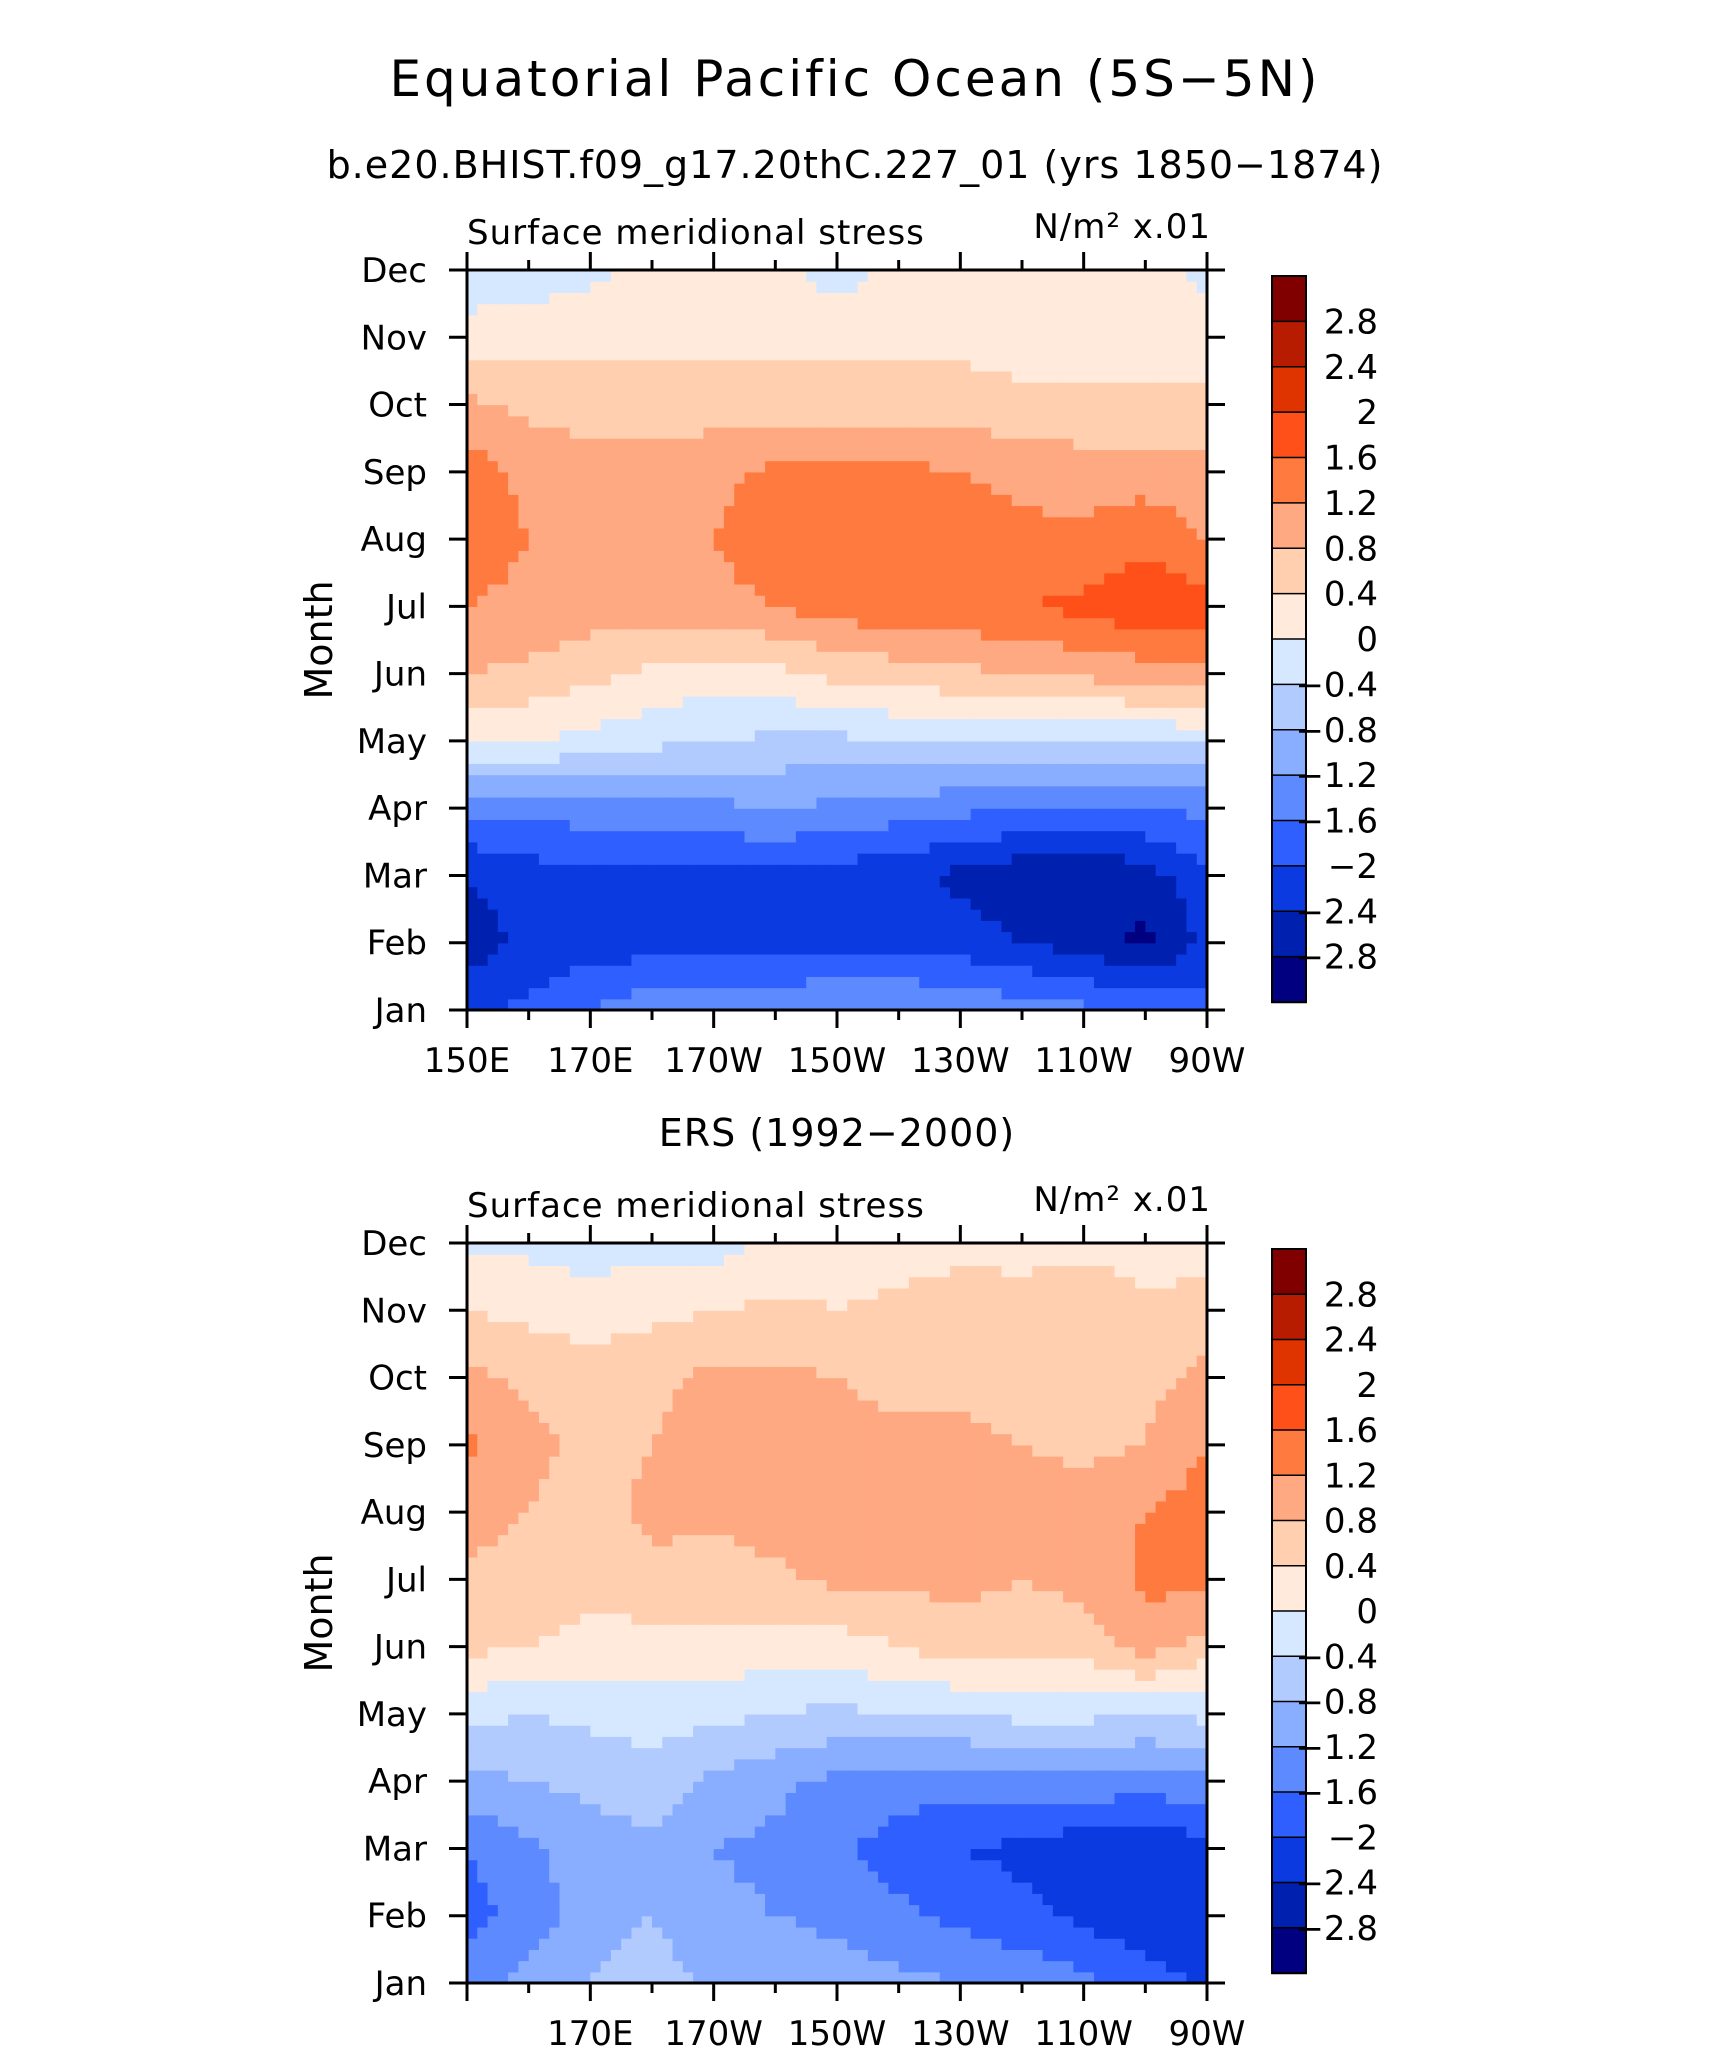  I want to click on colorbar-label: 0, so click(1367, 640).